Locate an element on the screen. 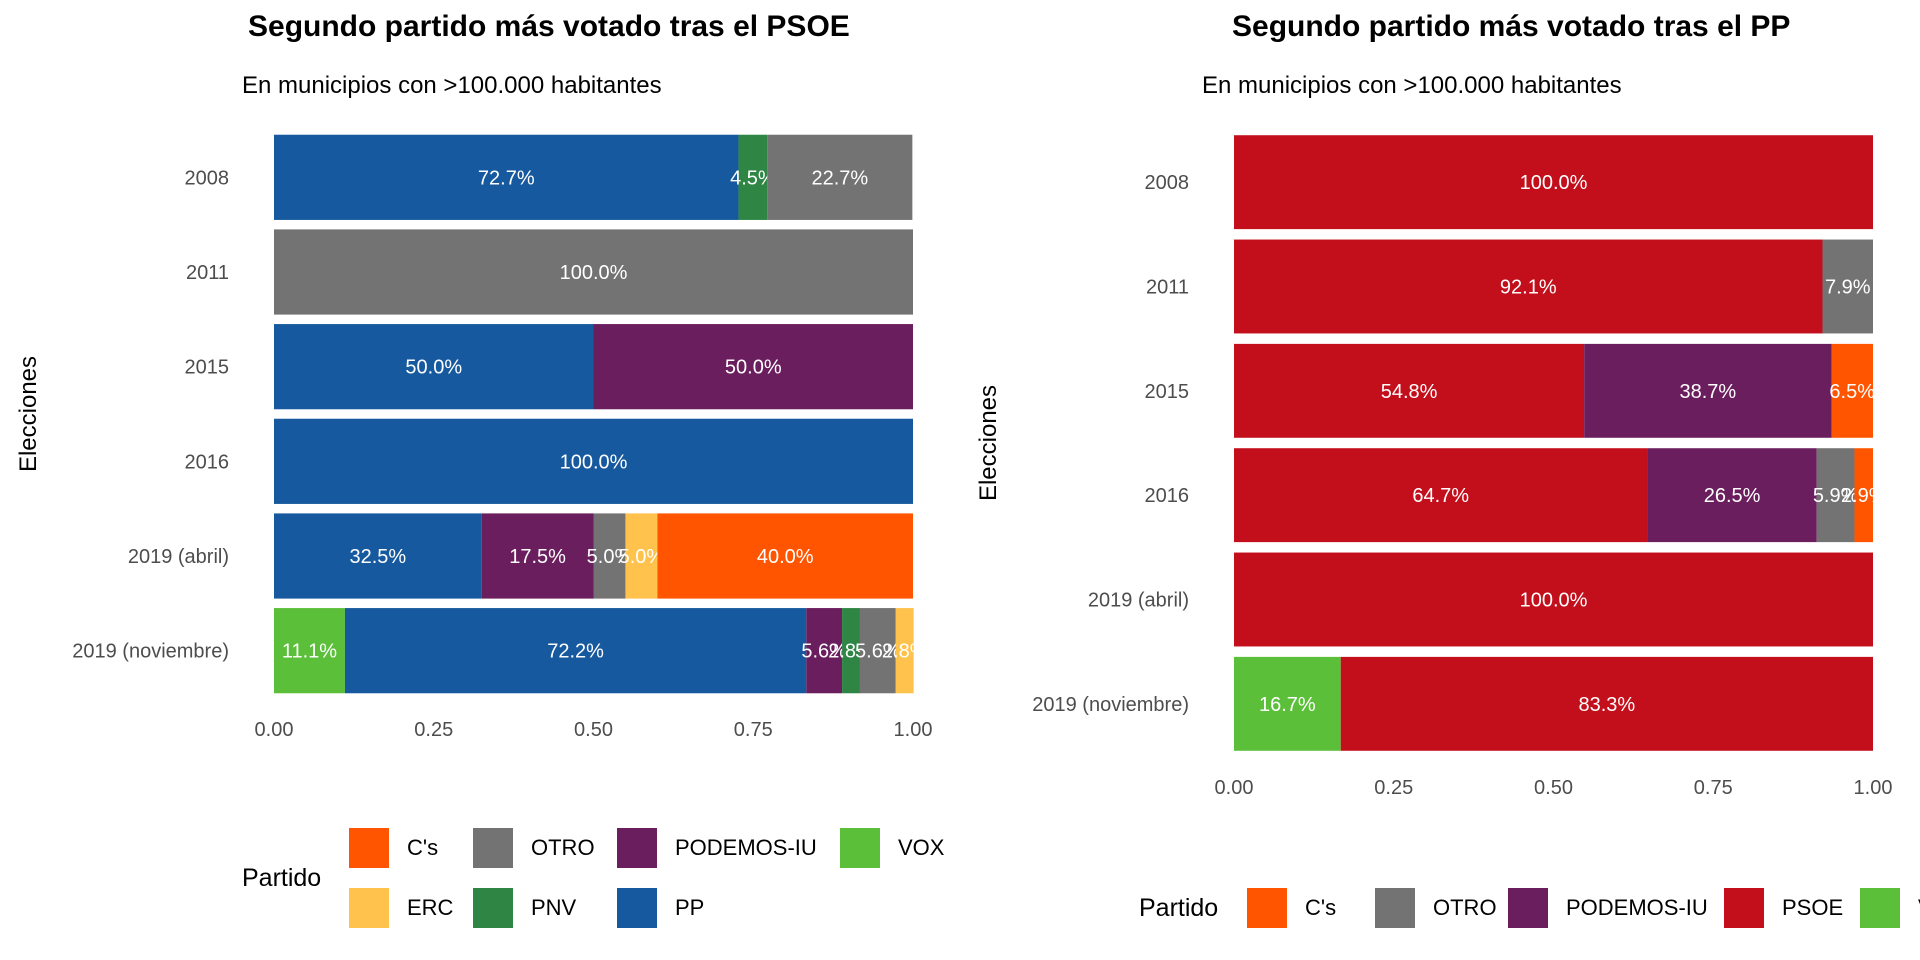  legend-label: PSOE is located at coordinates (1813, 907).